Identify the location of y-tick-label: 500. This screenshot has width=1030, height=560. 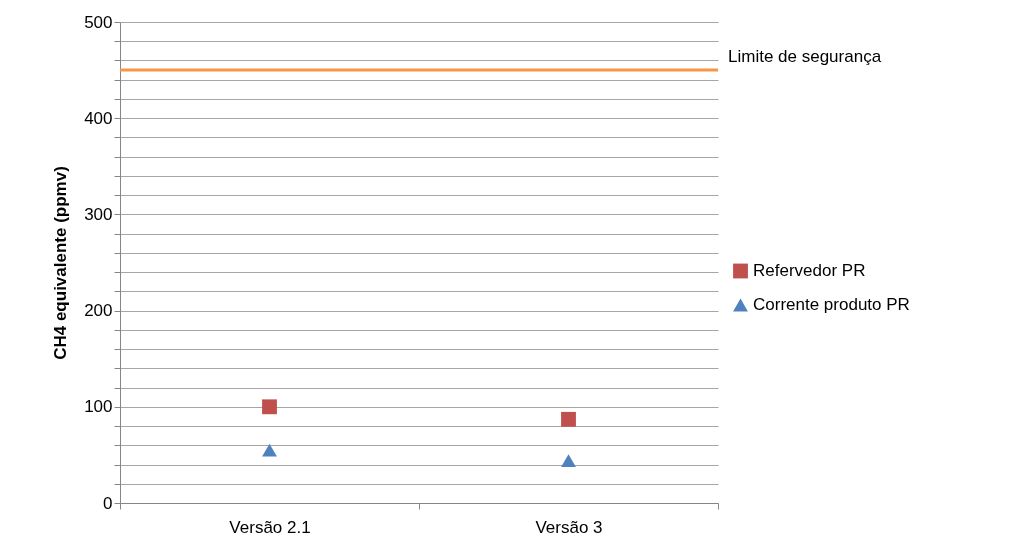
(98, 22).